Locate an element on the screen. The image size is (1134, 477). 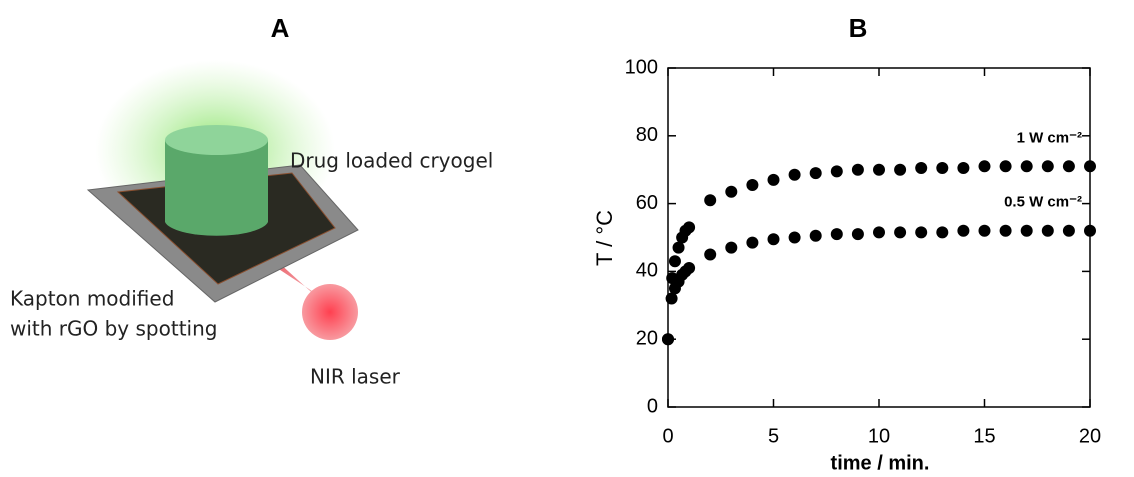
substrate-label: Kapton modified is located at coordinates (92, 299).